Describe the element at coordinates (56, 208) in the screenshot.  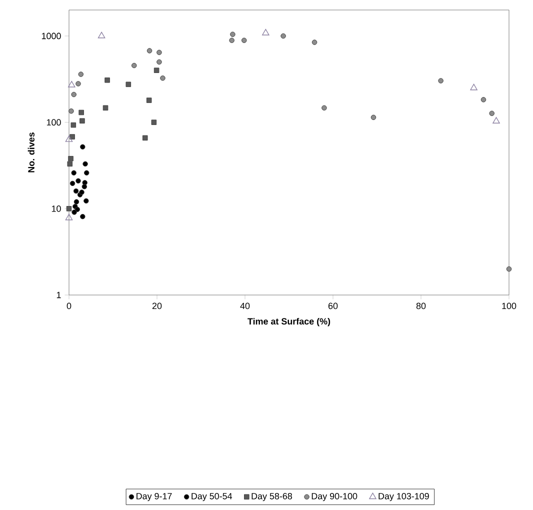
I see `y-tick-label: 10` at that location.